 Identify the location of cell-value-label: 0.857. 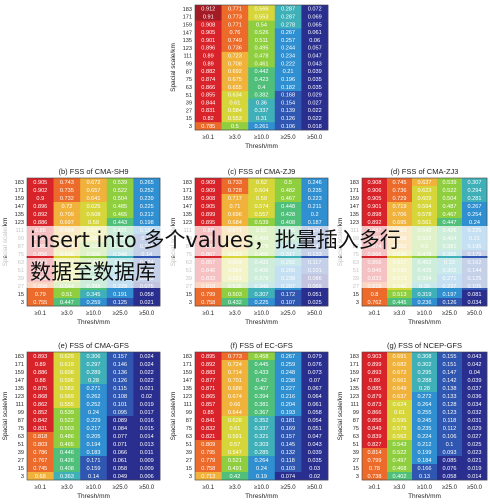
(208, 405).